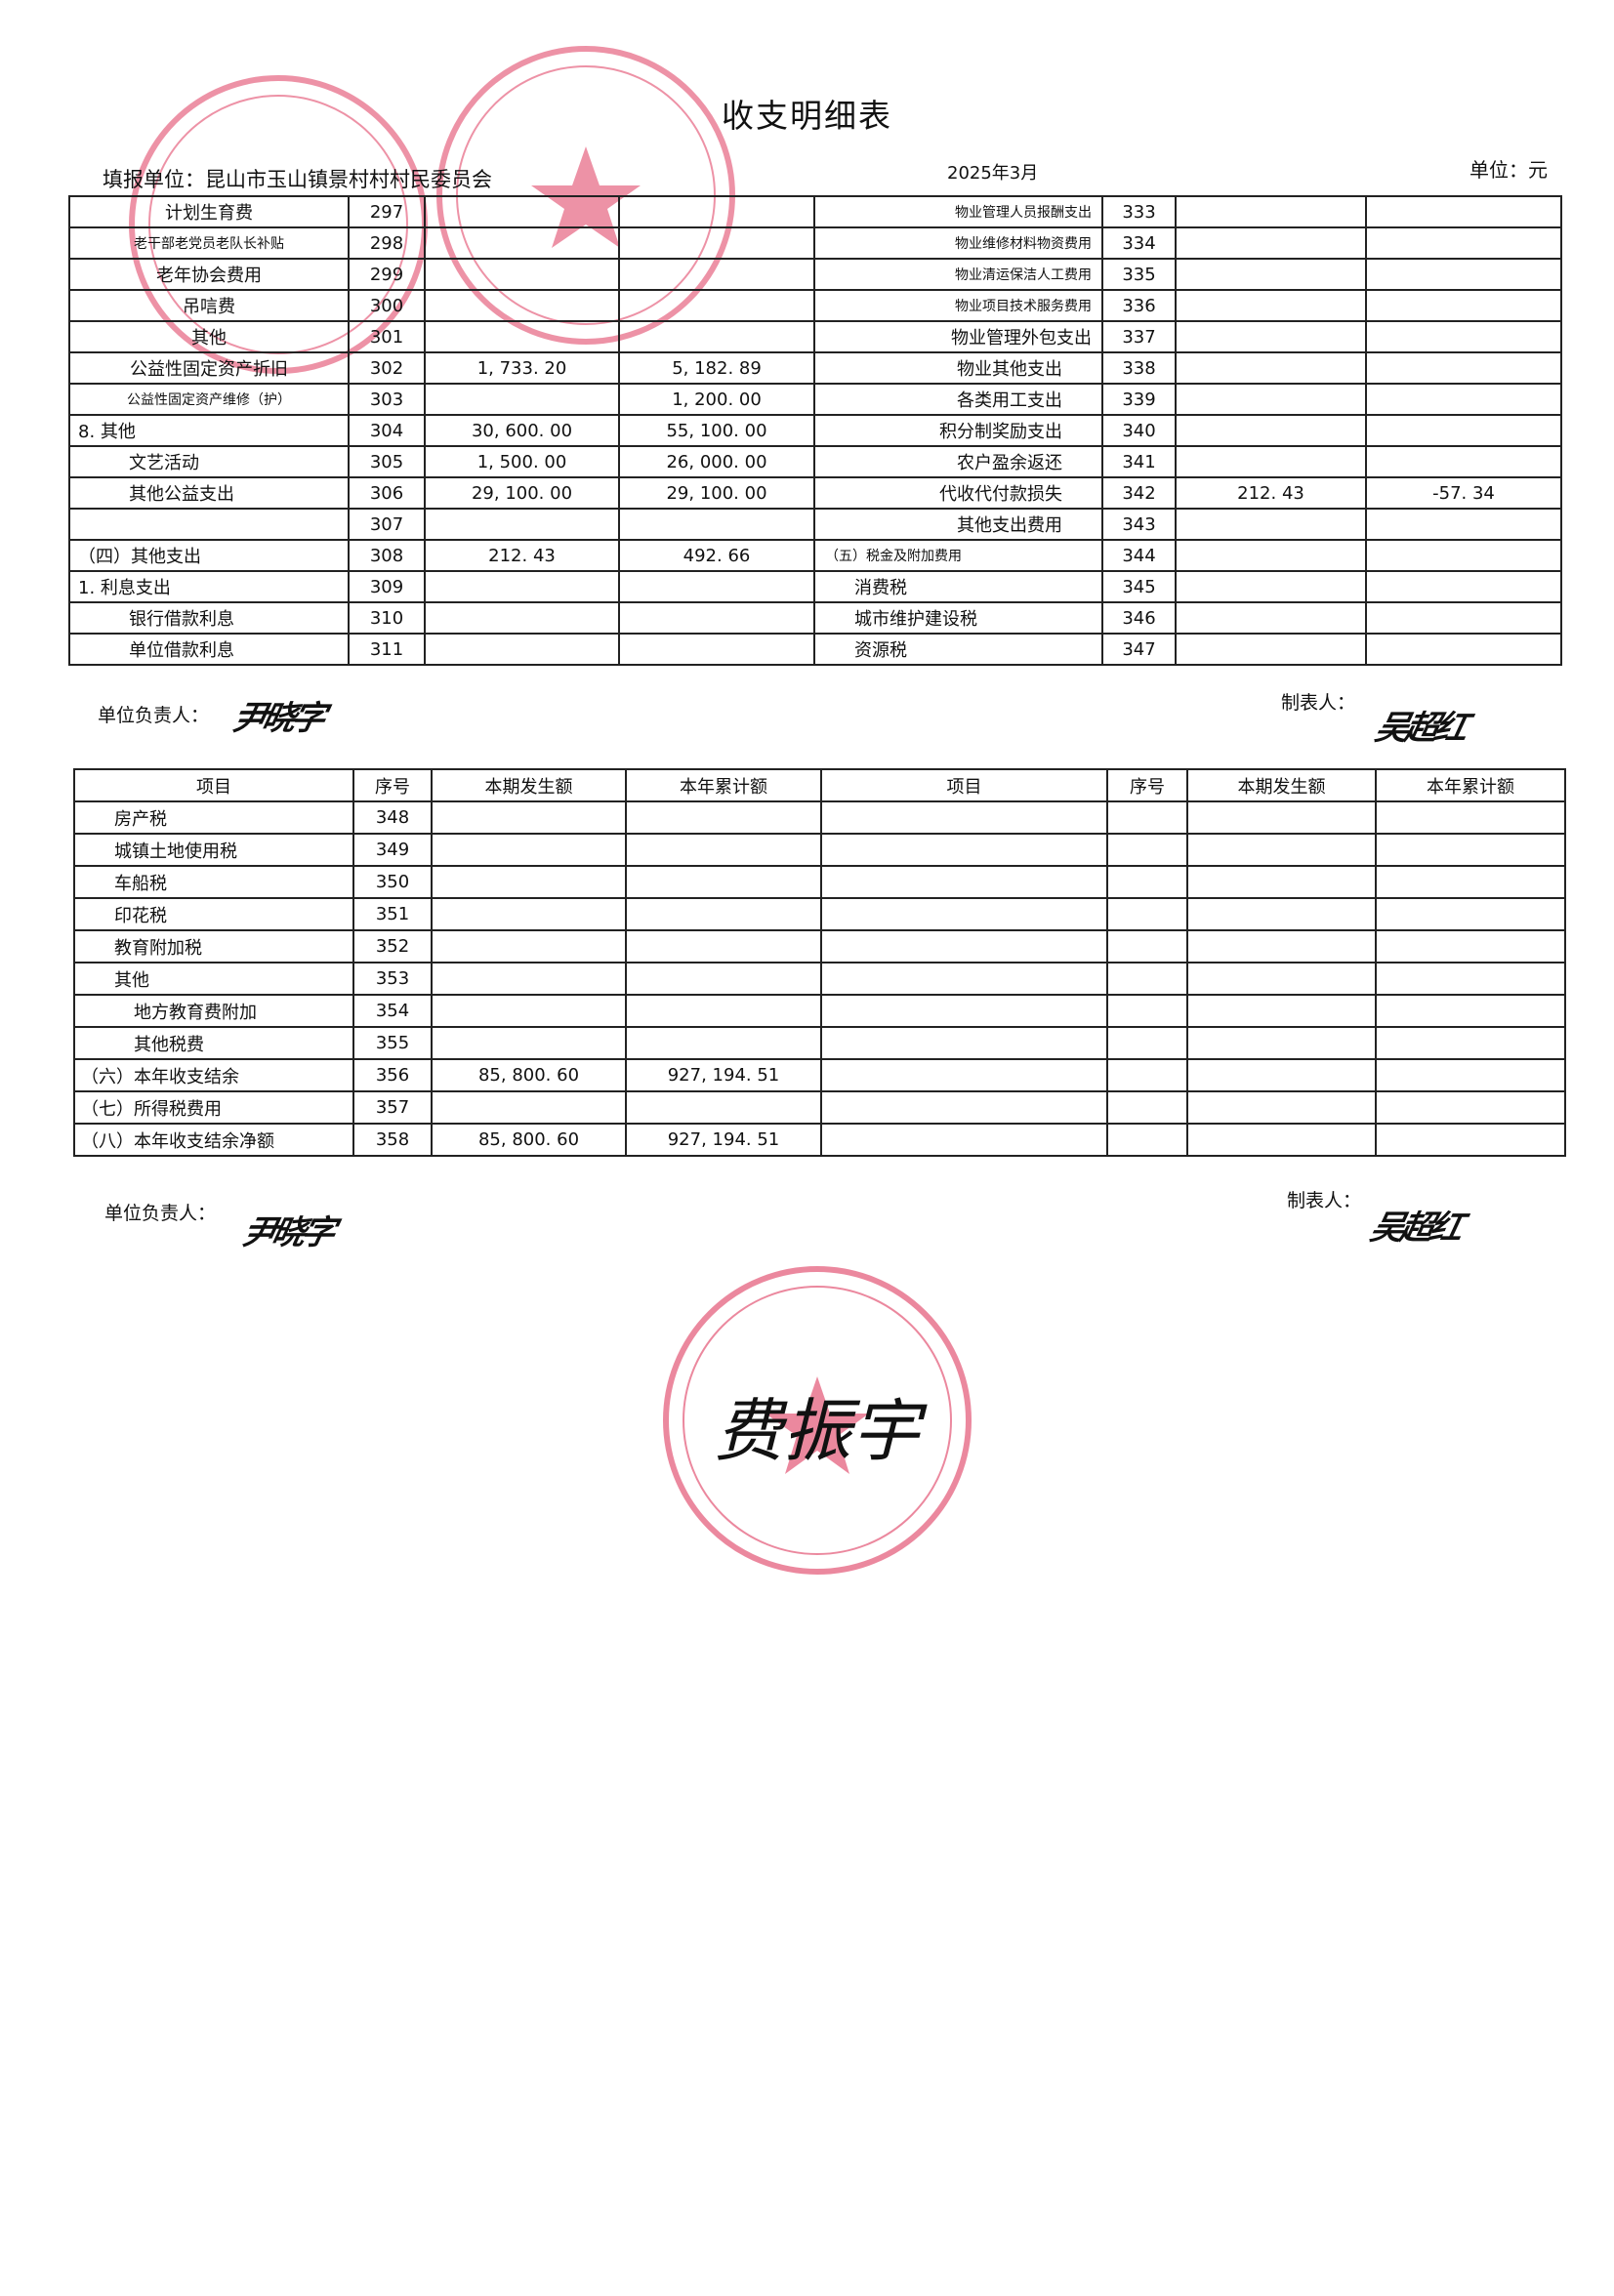  Describe the element at coordinates (387, 555) in the screenshot. I see `row-number: 308` at that location.